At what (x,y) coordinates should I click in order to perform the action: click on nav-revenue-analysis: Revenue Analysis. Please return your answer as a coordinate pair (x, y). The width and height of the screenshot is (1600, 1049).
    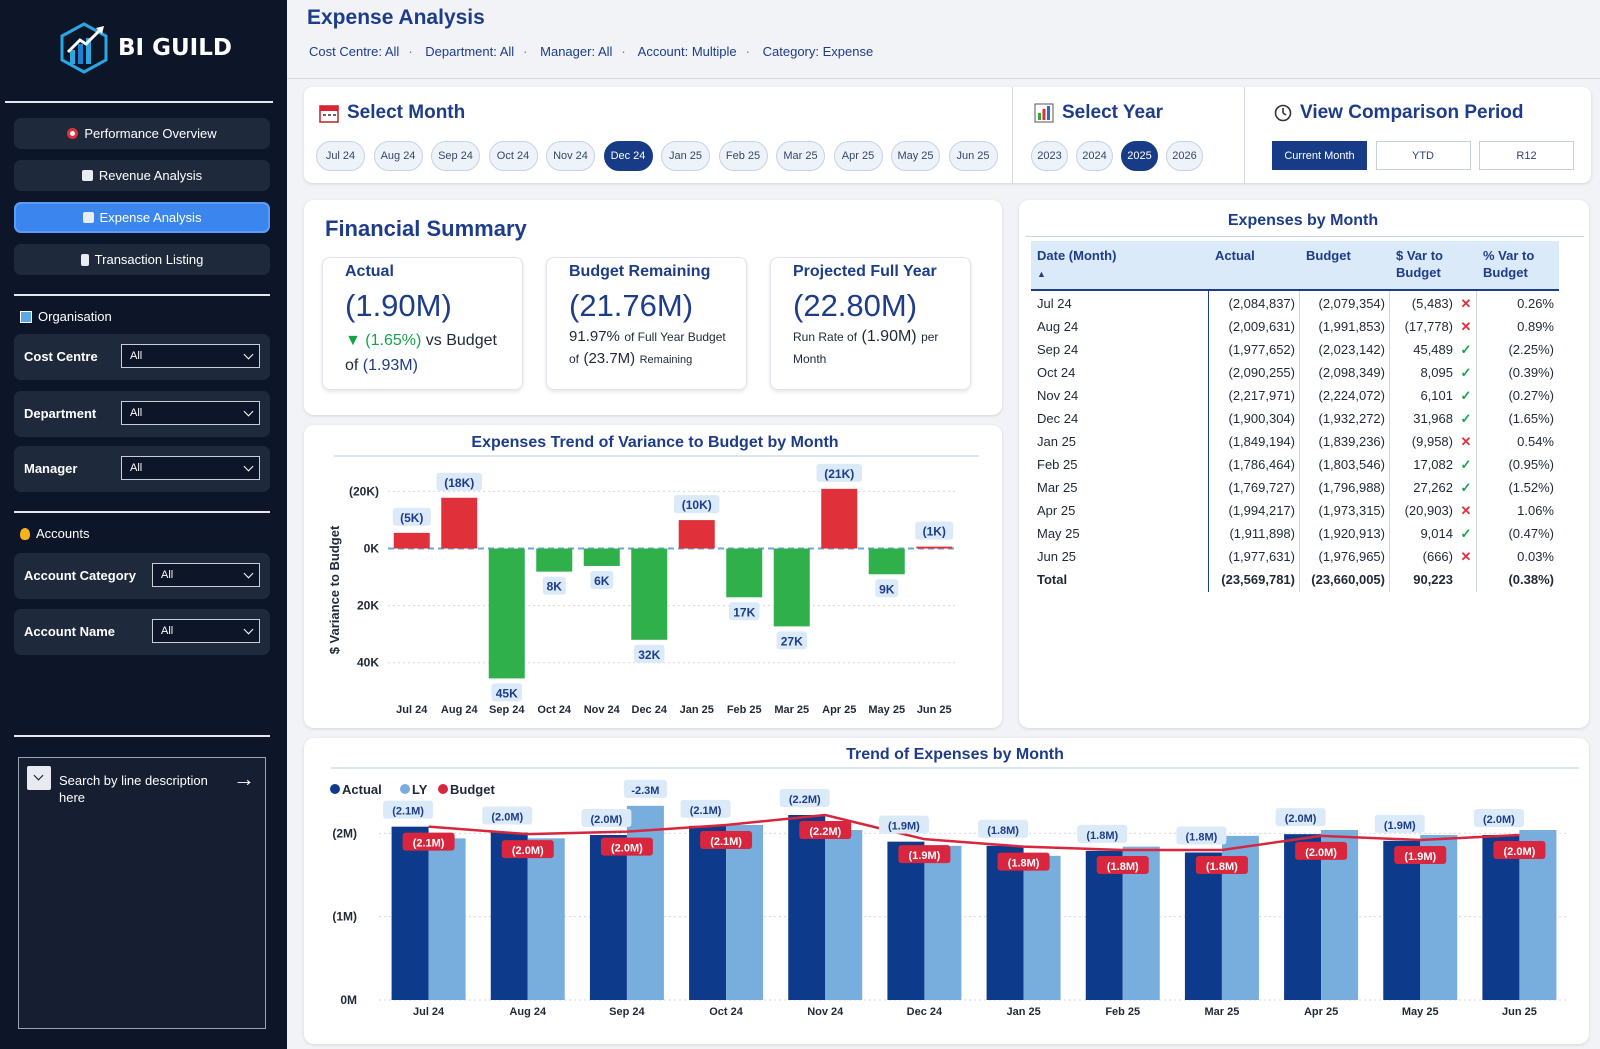
    Looking at the image, I should click on (142, 175).